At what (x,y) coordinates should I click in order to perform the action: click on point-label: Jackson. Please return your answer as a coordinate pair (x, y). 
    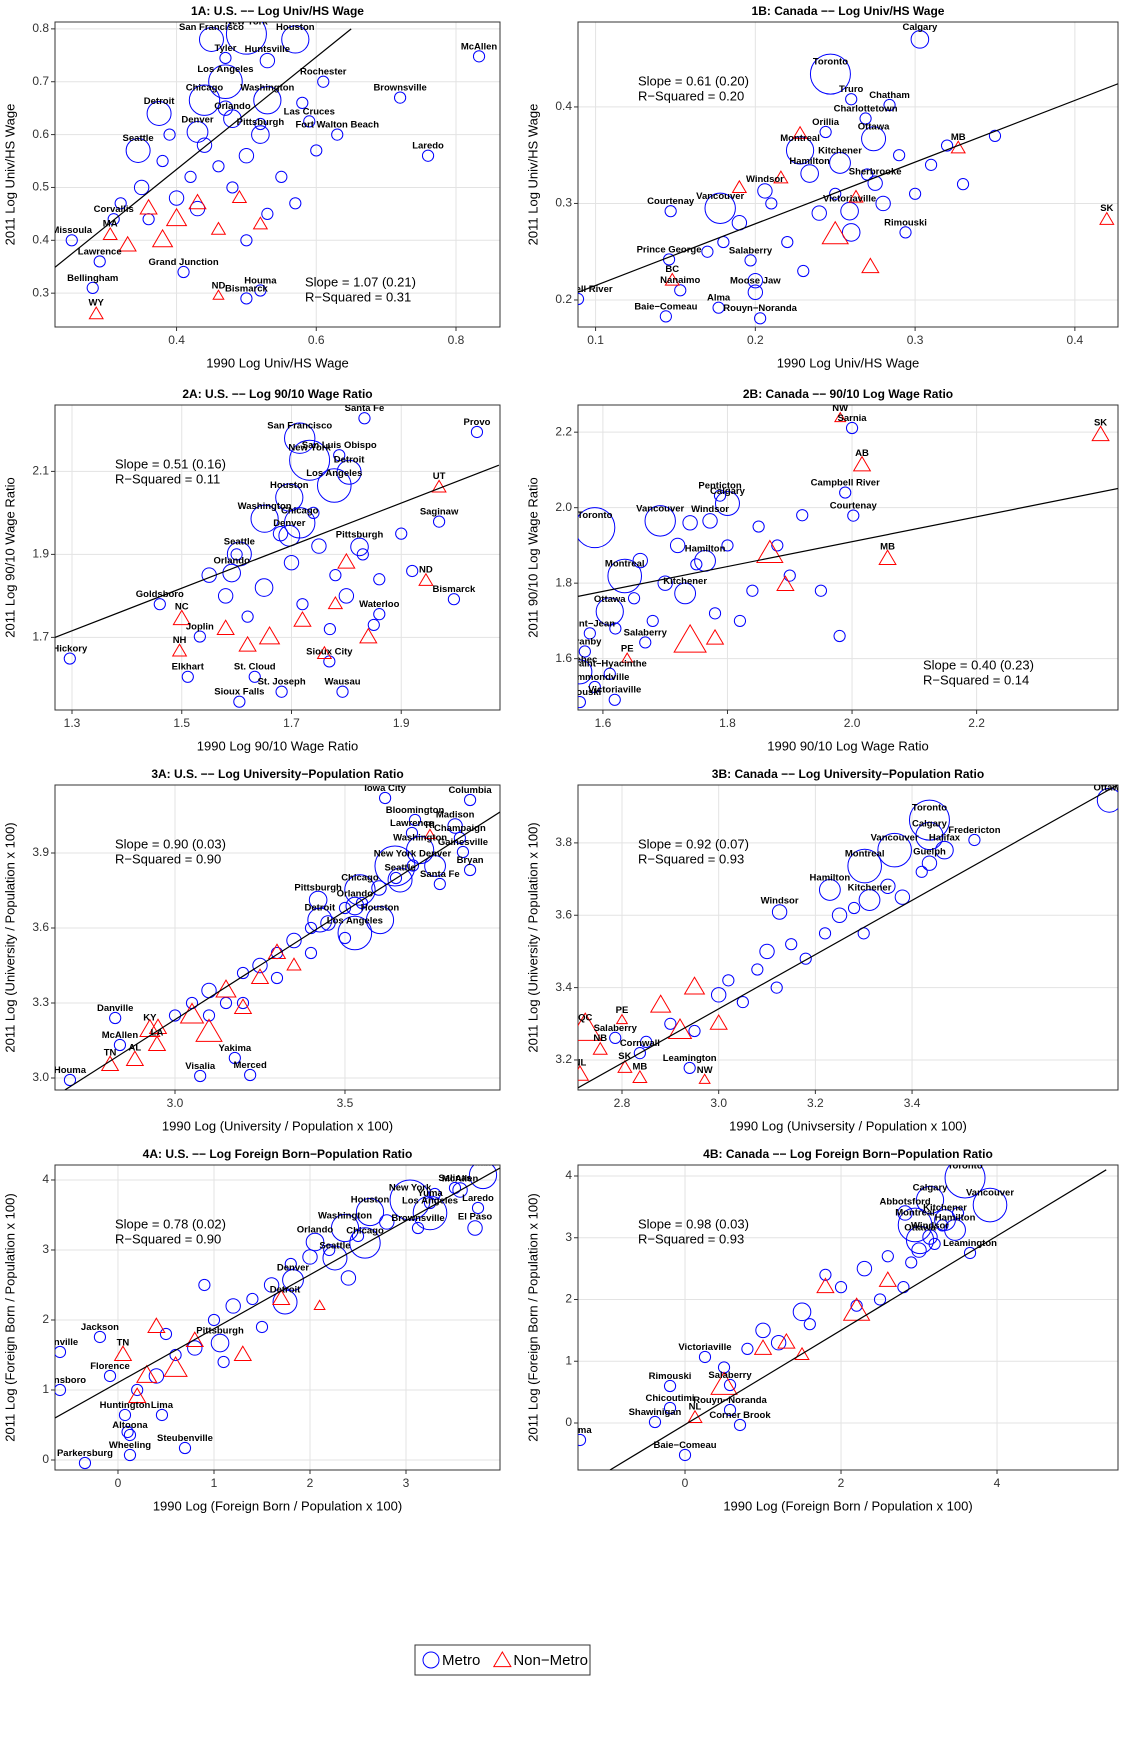
    Looking at the image, I should click on (100, 1327).